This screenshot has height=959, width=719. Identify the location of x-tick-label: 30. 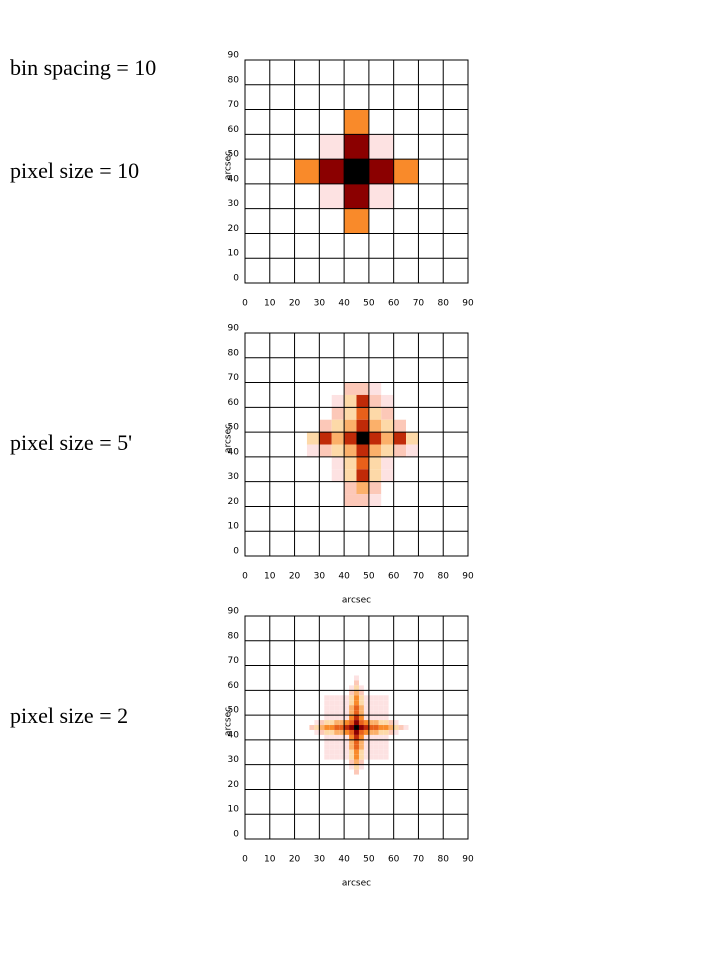
(320, 577).